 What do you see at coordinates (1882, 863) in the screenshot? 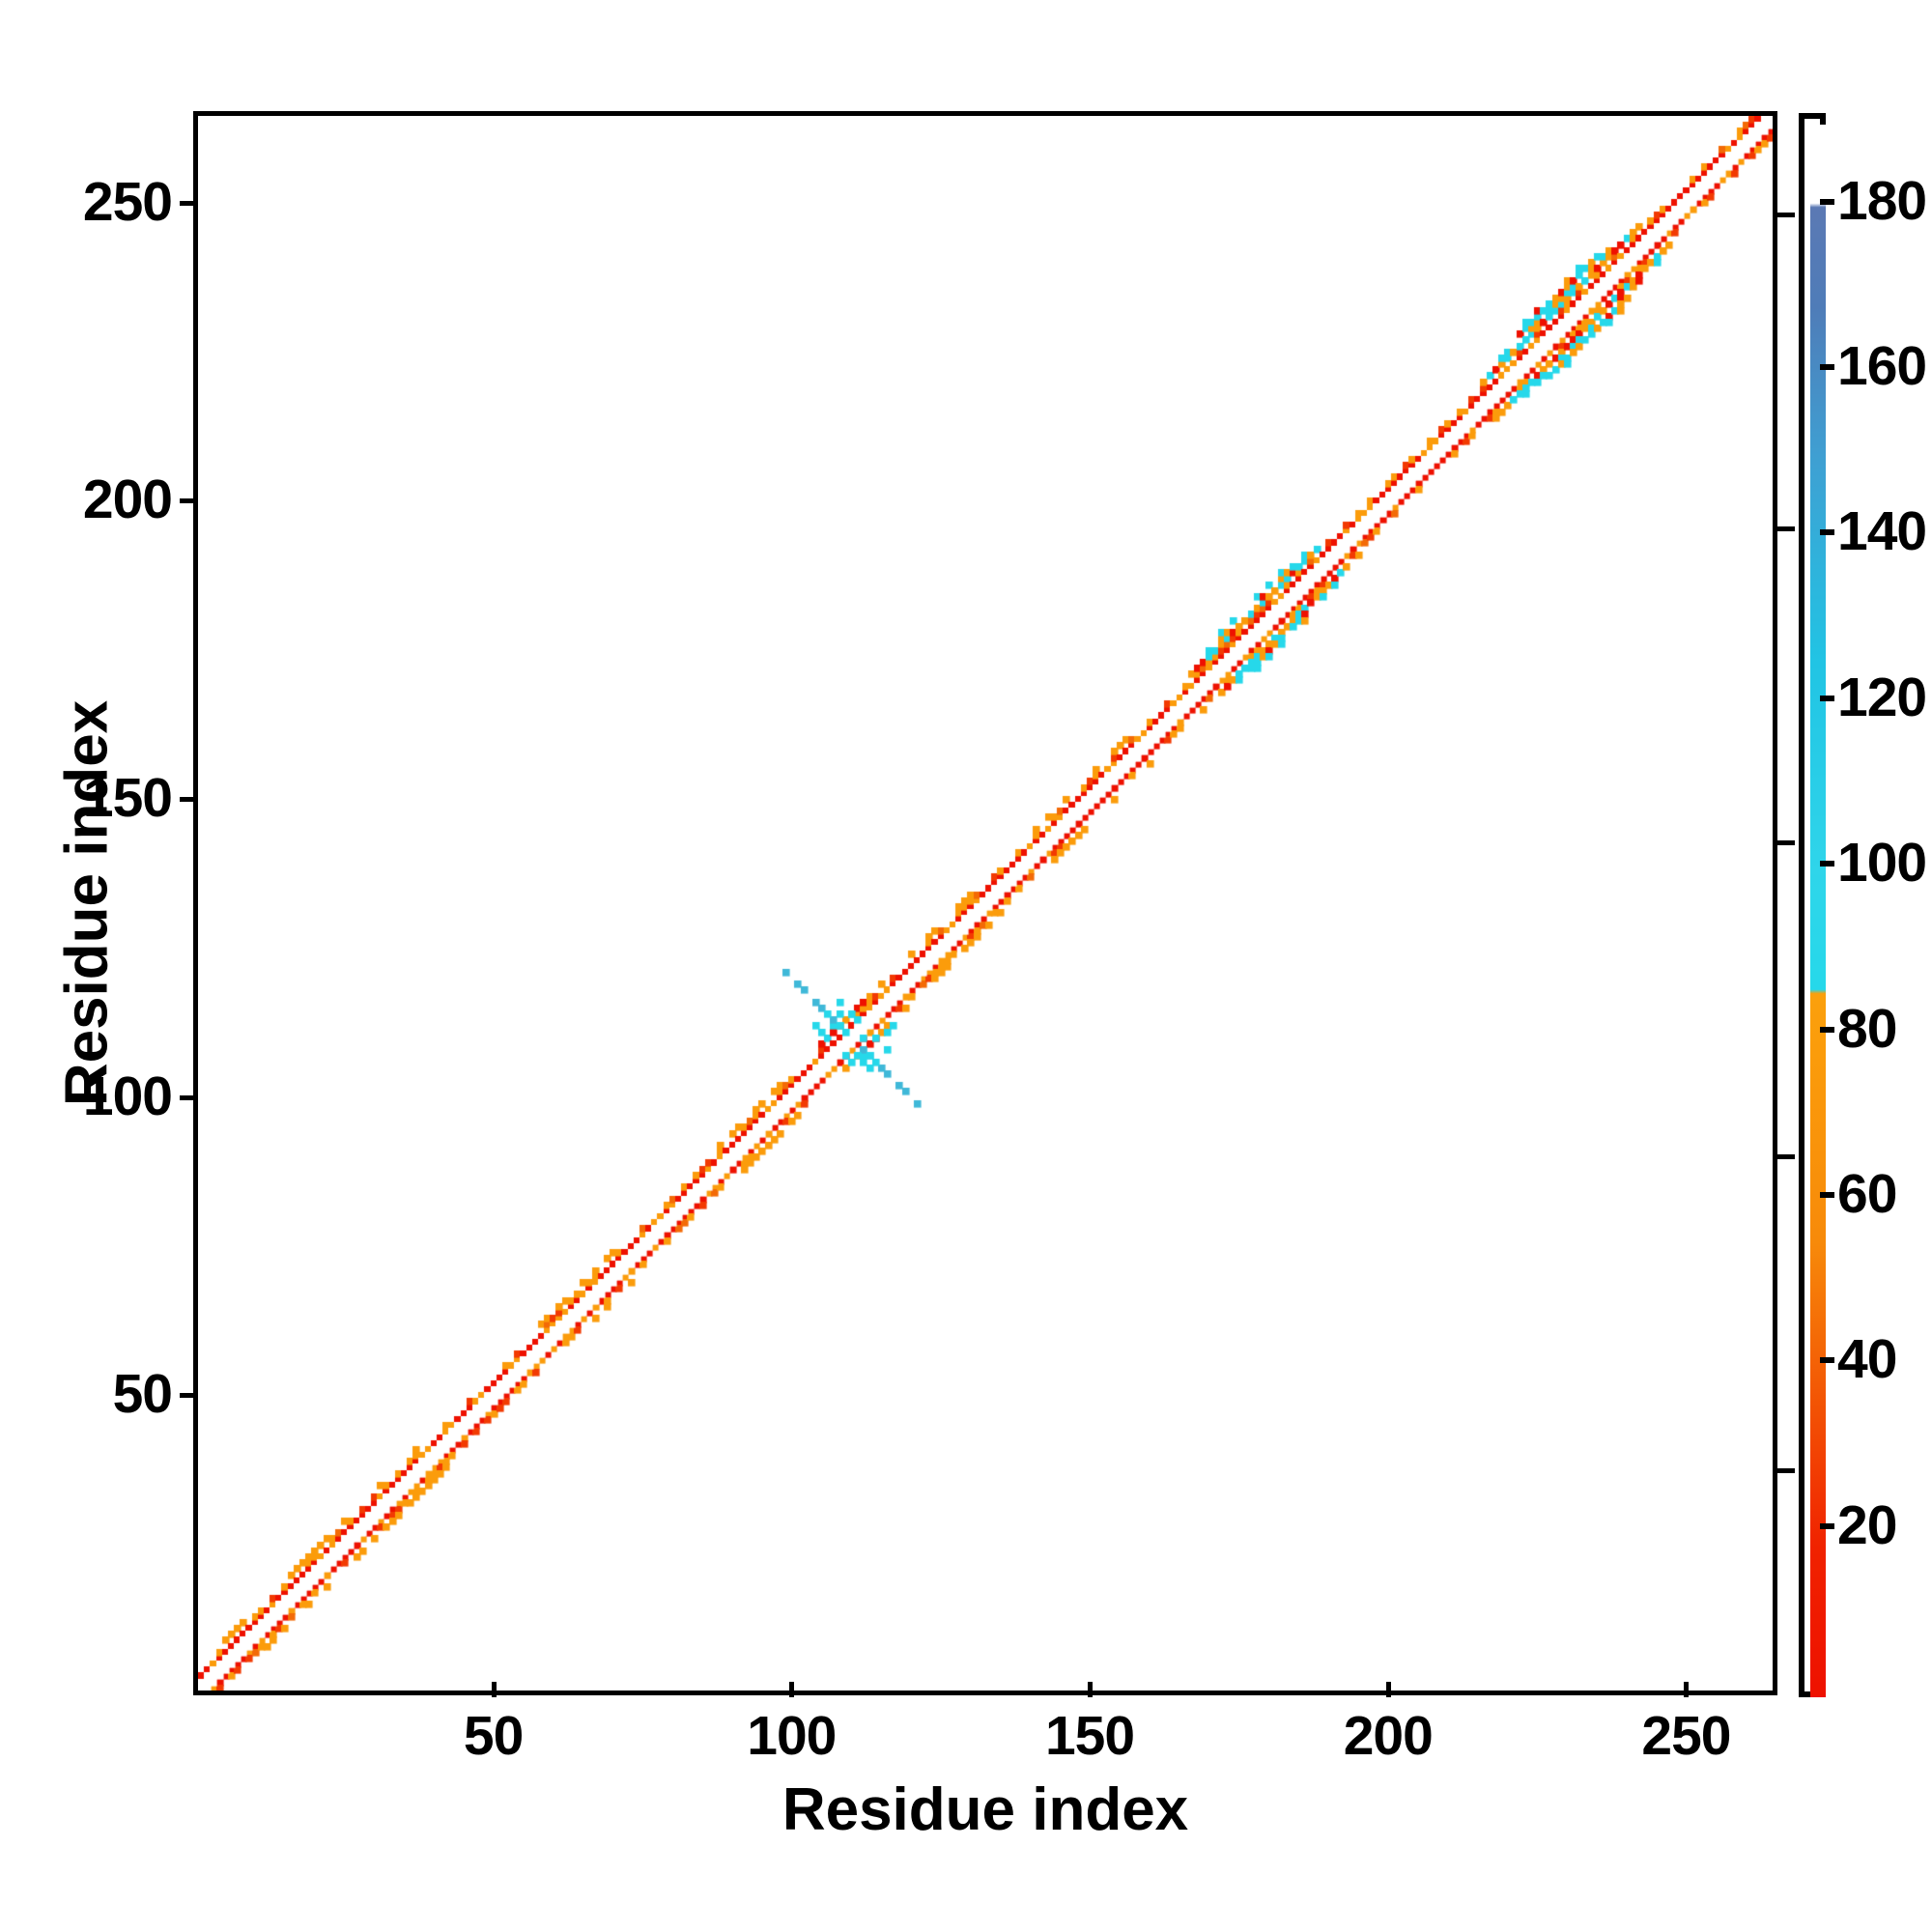
I see `colorbar-tick-label-100: 100` at bounding box center [1882, 863].